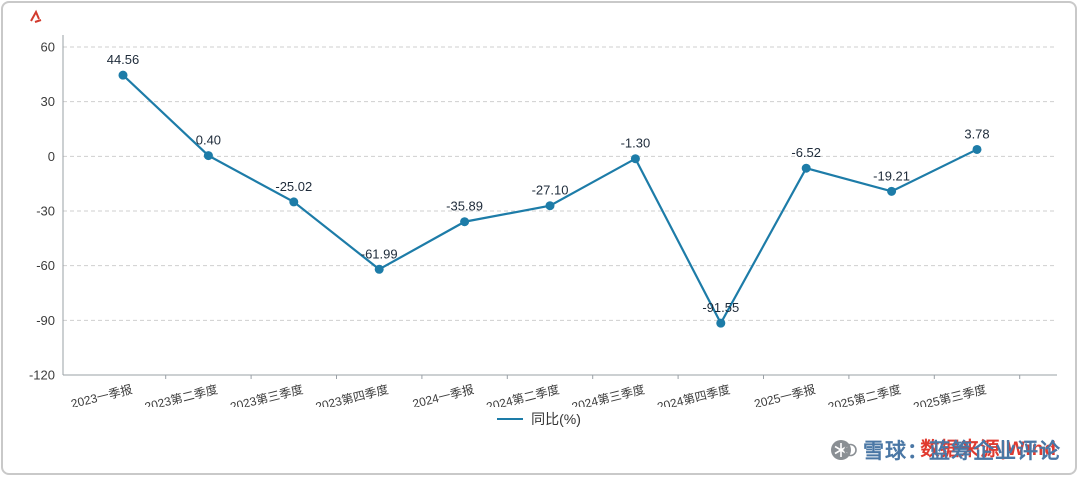 The width and height of the screenshot is (1080, 478). Describe the element at coordinates (806, 152) in the screenshot. I see `svg-text: -6.52` at that location.